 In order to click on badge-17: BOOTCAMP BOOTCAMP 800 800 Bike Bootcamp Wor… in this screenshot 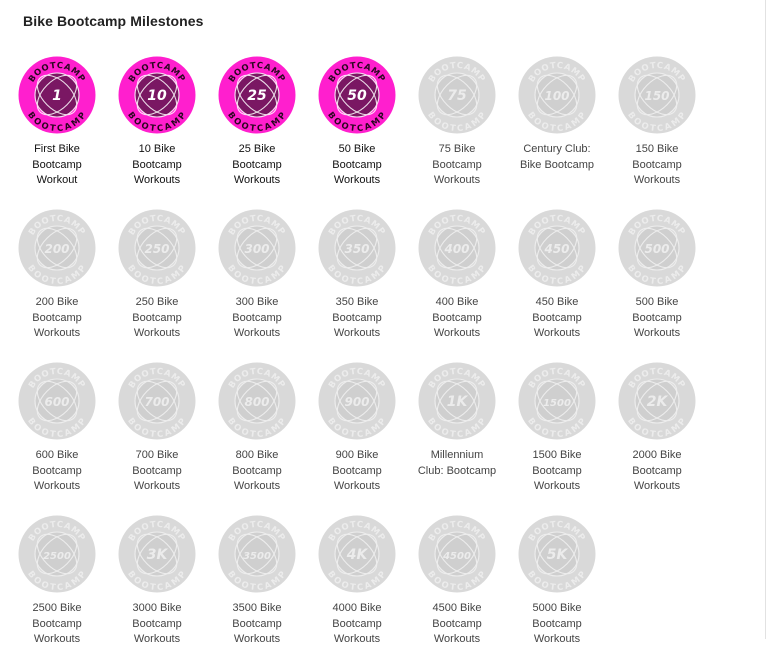, I will do `click(257, 428)`.